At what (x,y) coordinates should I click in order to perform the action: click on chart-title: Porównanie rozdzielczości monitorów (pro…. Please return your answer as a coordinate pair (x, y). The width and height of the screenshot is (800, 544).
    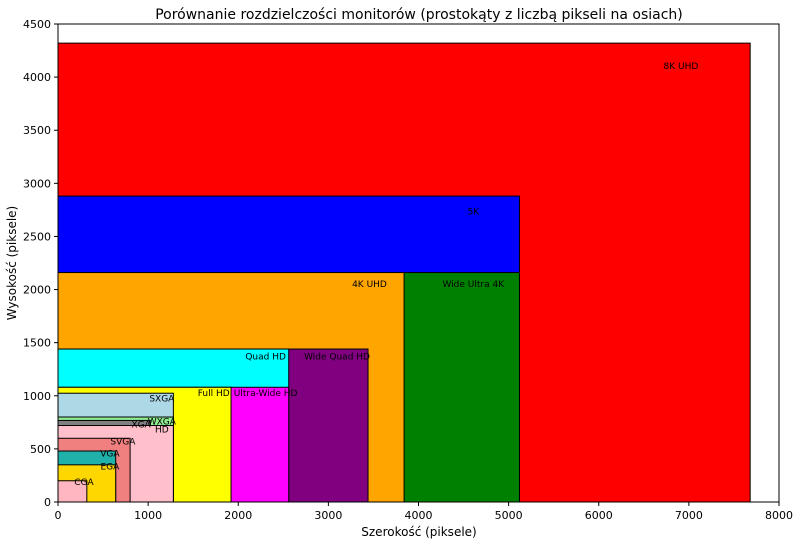
    Looking at the image, I should click on (419, 15).